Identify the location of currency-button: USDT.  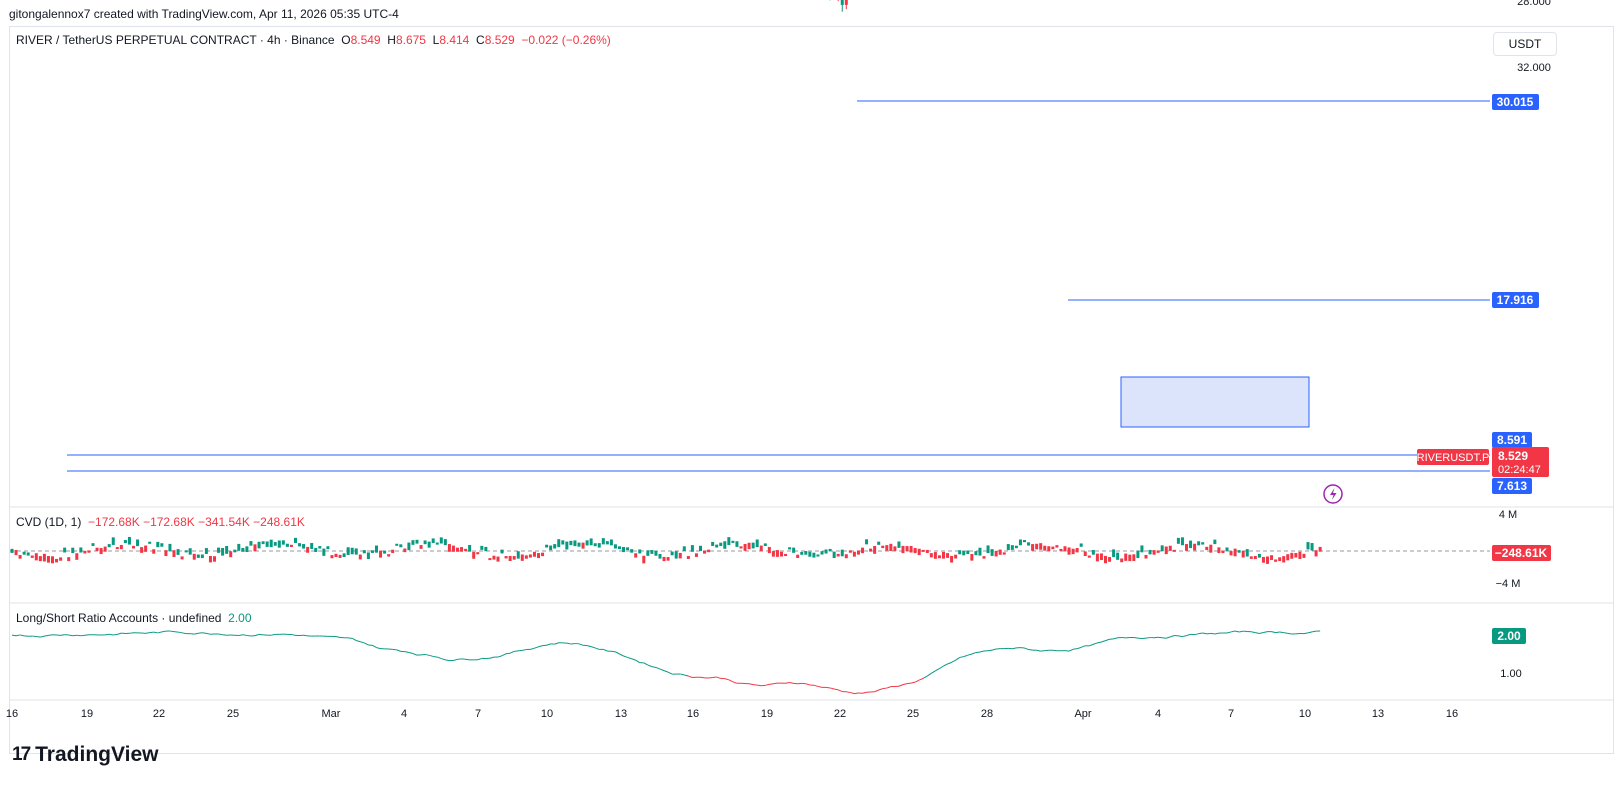
(1525, 44).